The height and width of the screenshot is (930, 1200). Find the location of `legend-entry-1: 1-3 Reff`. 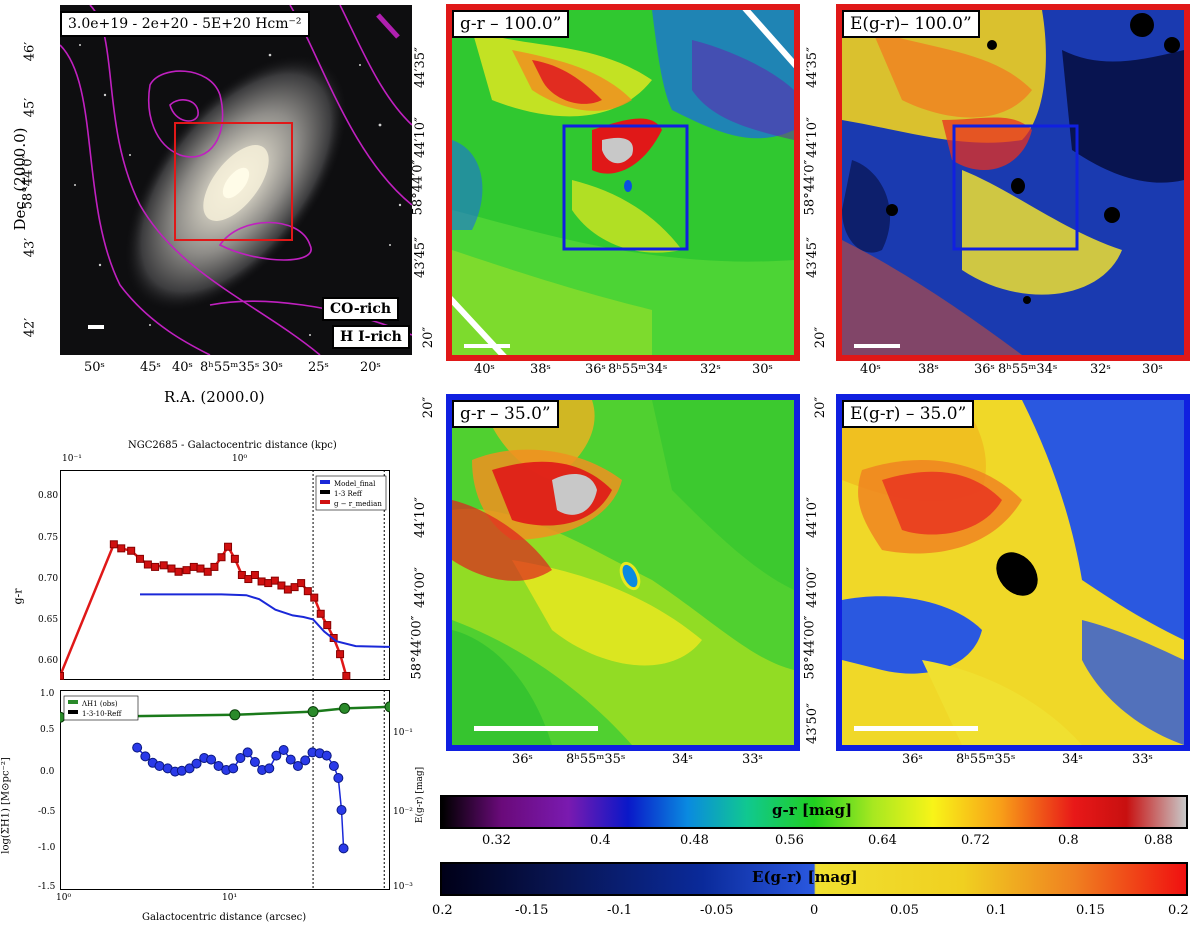

legend-entry-1: 1-3 Reff is located at coordinates (348, 494).